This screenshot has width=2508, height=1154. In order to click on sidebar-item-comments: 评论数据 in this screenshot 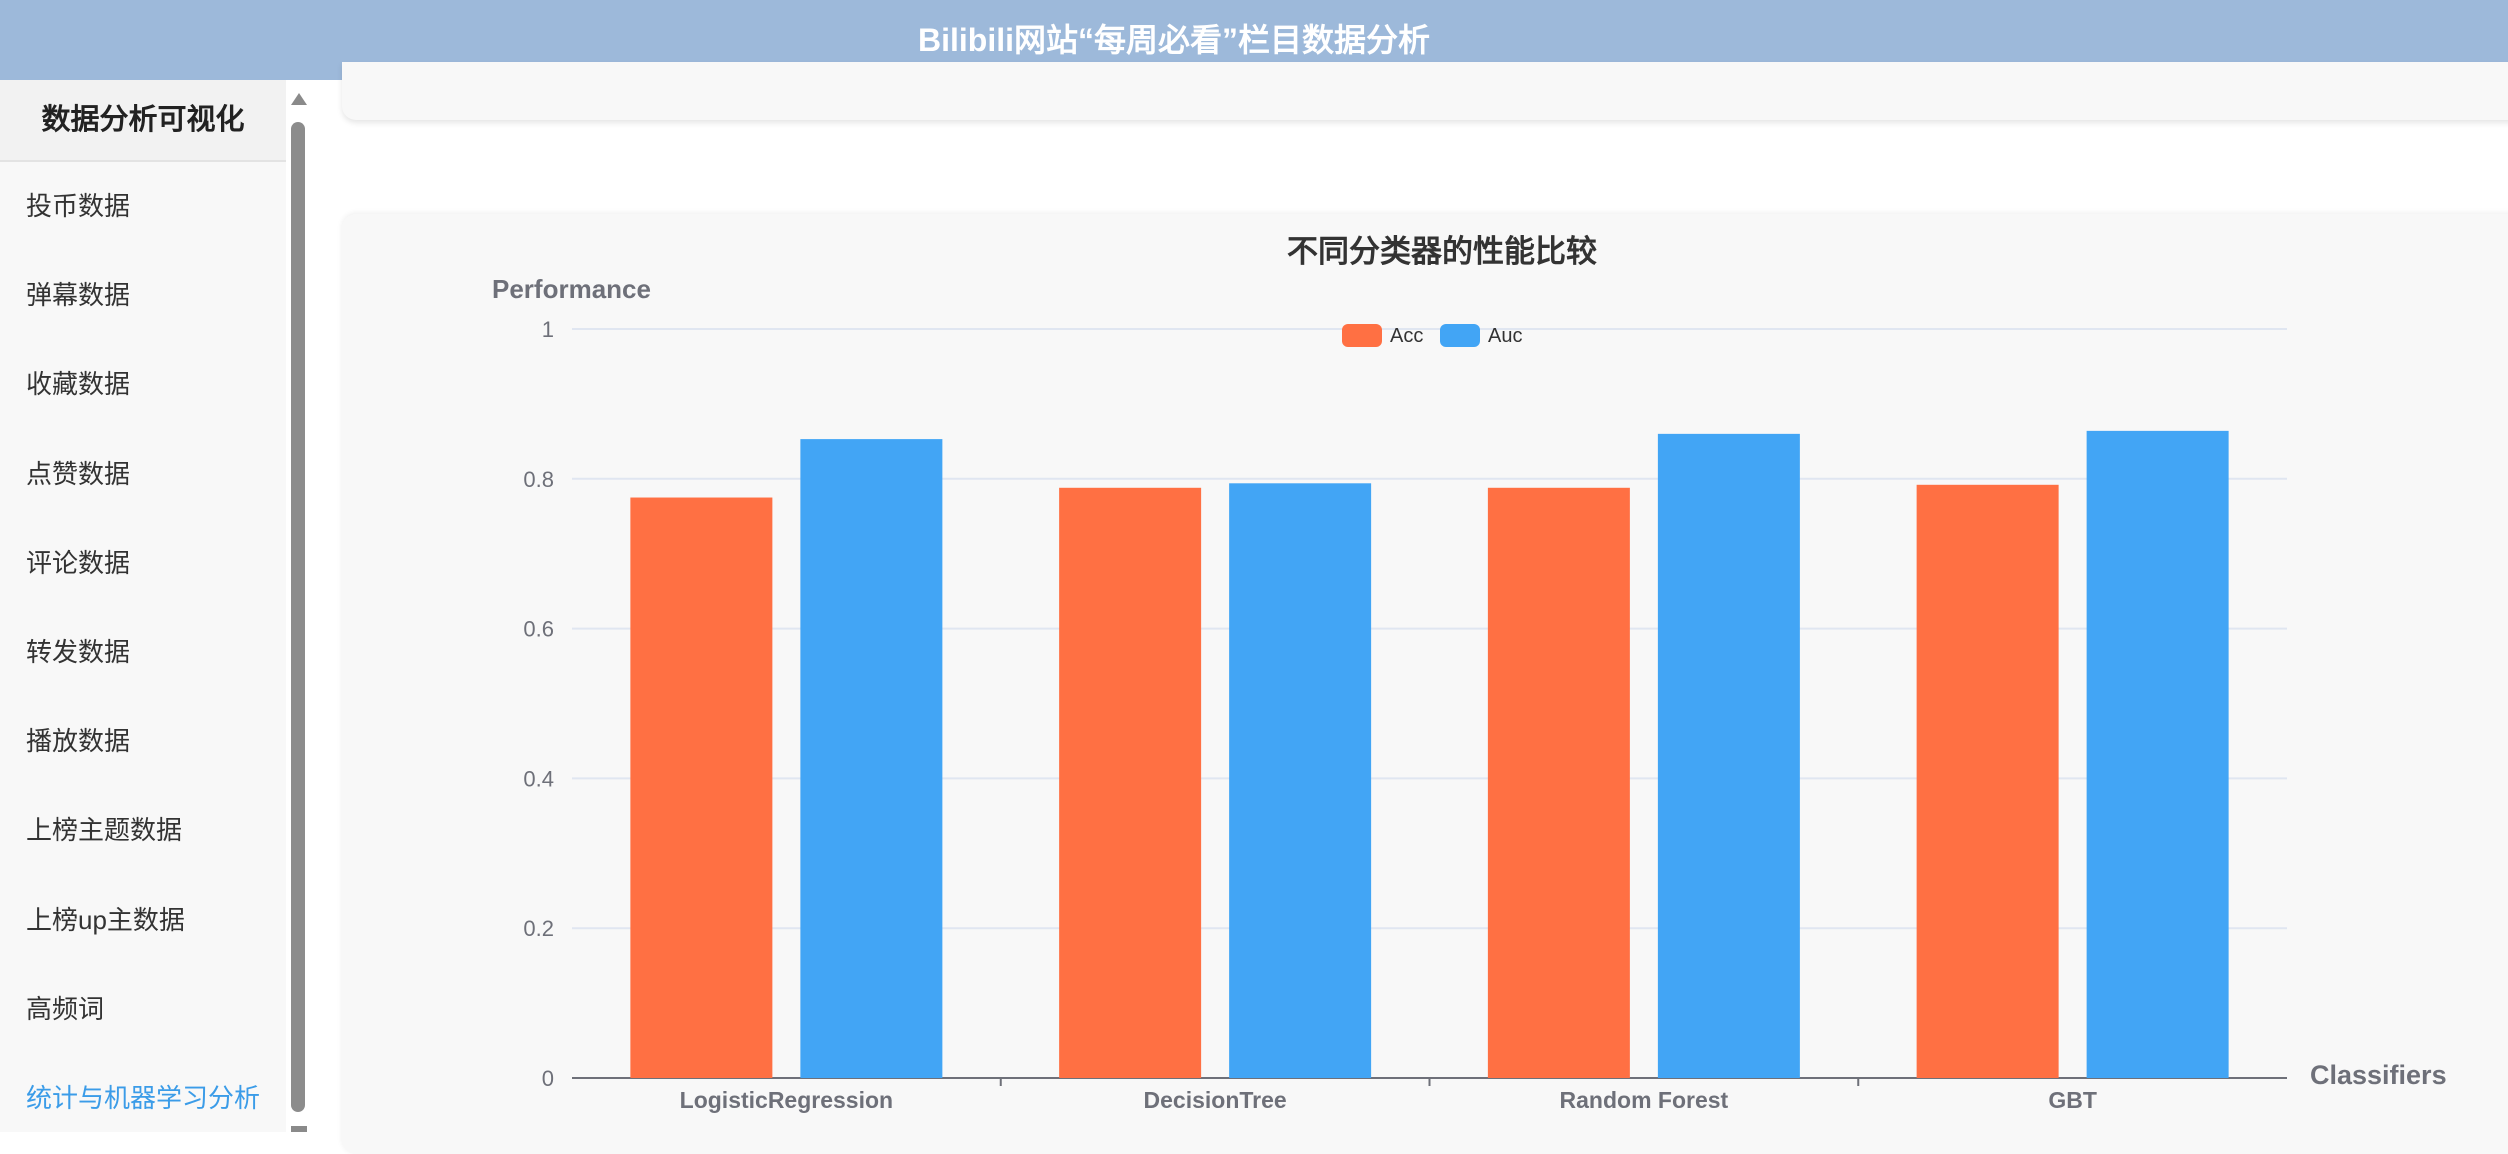, I will do `click(78, 562)`.